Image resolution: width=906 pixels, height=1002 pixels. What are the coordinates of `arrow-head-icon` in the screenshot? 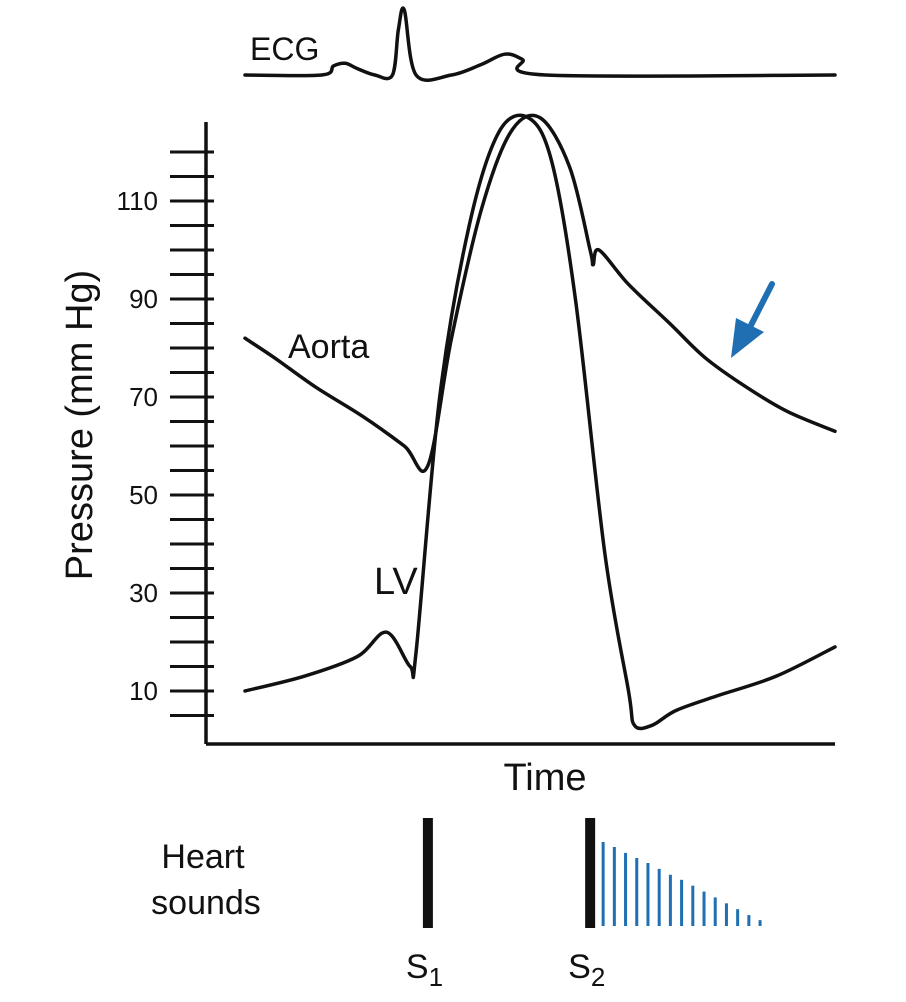 It's located at (747, 338).